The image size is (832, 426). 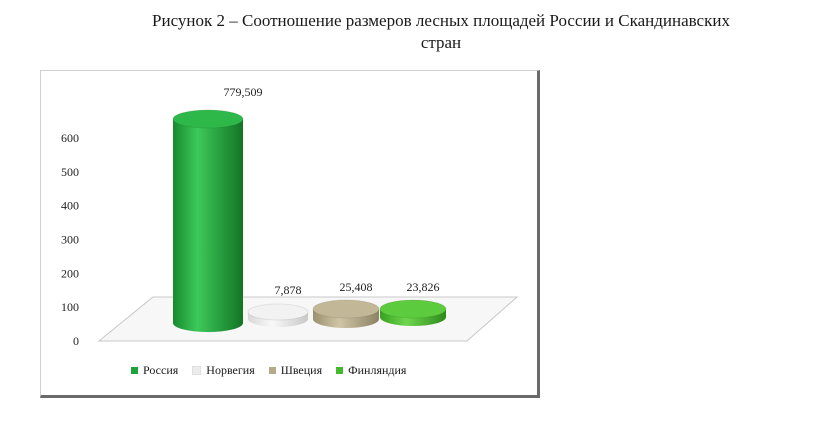 I want to click on legend-item: Швеция, so click(x=295, y=370).